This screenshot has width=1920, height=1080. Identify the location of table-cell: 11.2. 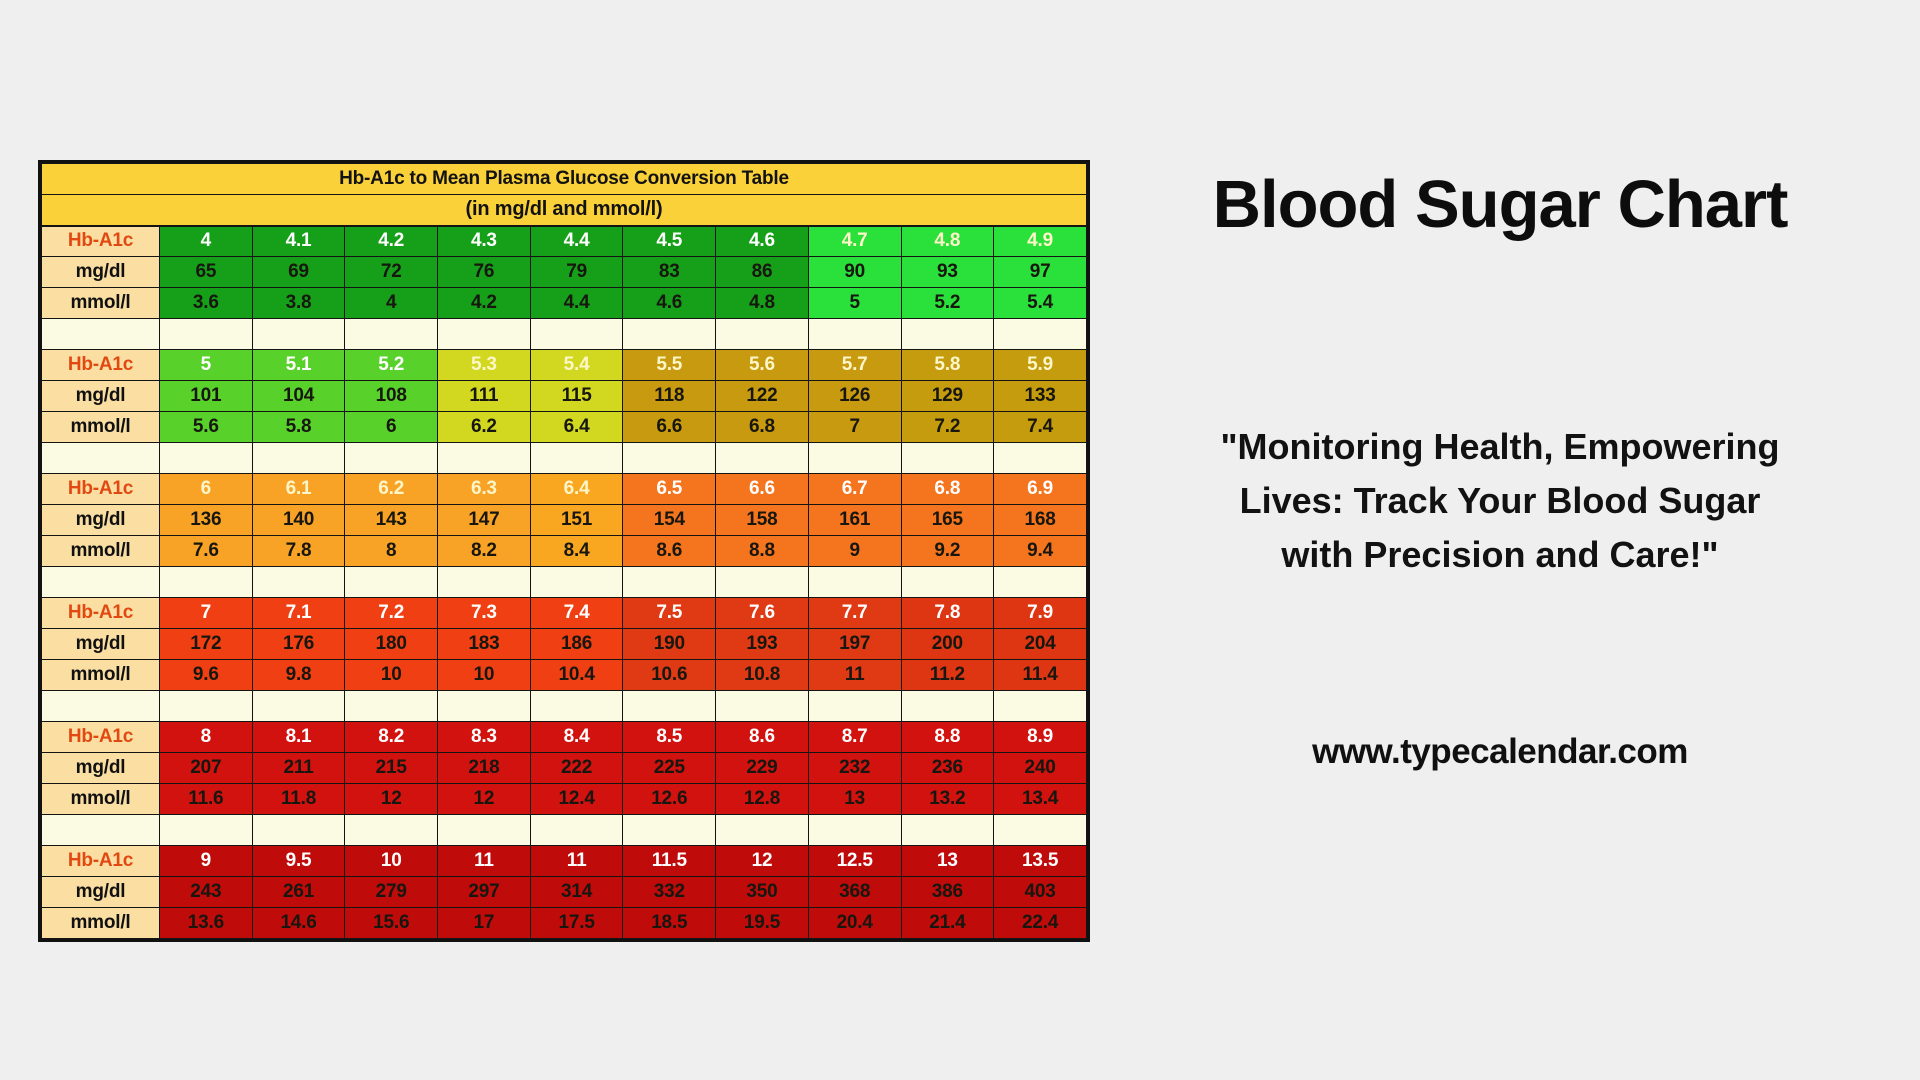
(947, 675).